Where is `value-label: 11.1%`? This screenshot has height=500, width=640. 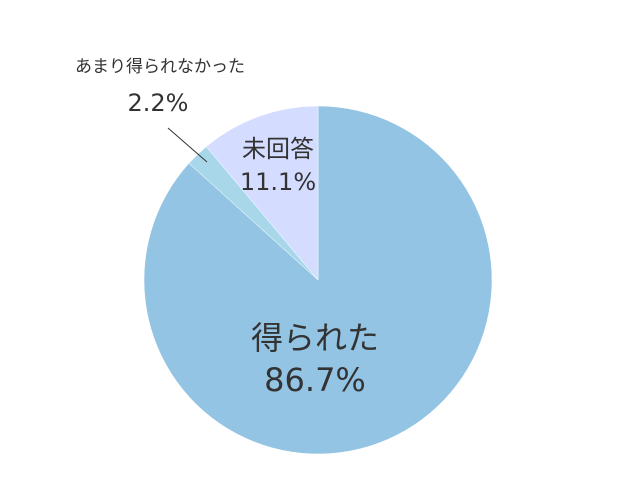 value-label: 11.1% is located at coordinates (278, 182).